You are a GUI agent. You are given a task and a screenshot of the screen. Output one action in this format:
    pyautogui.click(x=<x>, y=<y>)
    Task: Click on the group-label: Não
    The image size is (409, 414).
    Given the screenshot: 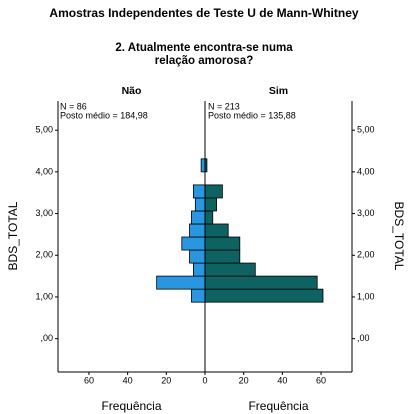 What is the action you would take?
    pyautogui.click(x=132, y=91)
    